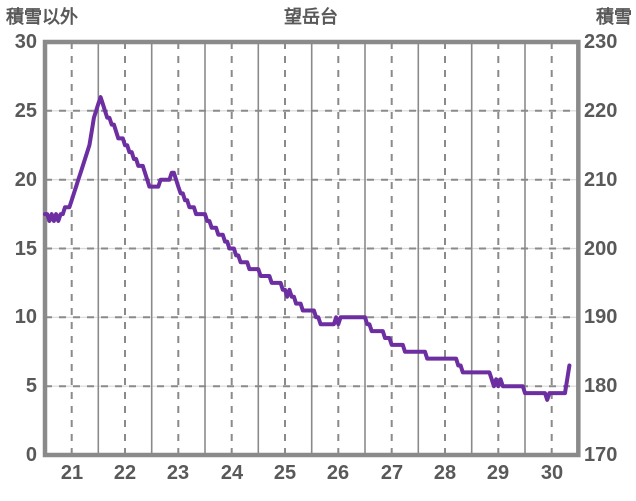 The width and height of the screenshot is (636, 501). What do you see at coordinates (601, 180) in the screenshot?
I see `right-tick-210: 210` at bounding box center [601, 180].